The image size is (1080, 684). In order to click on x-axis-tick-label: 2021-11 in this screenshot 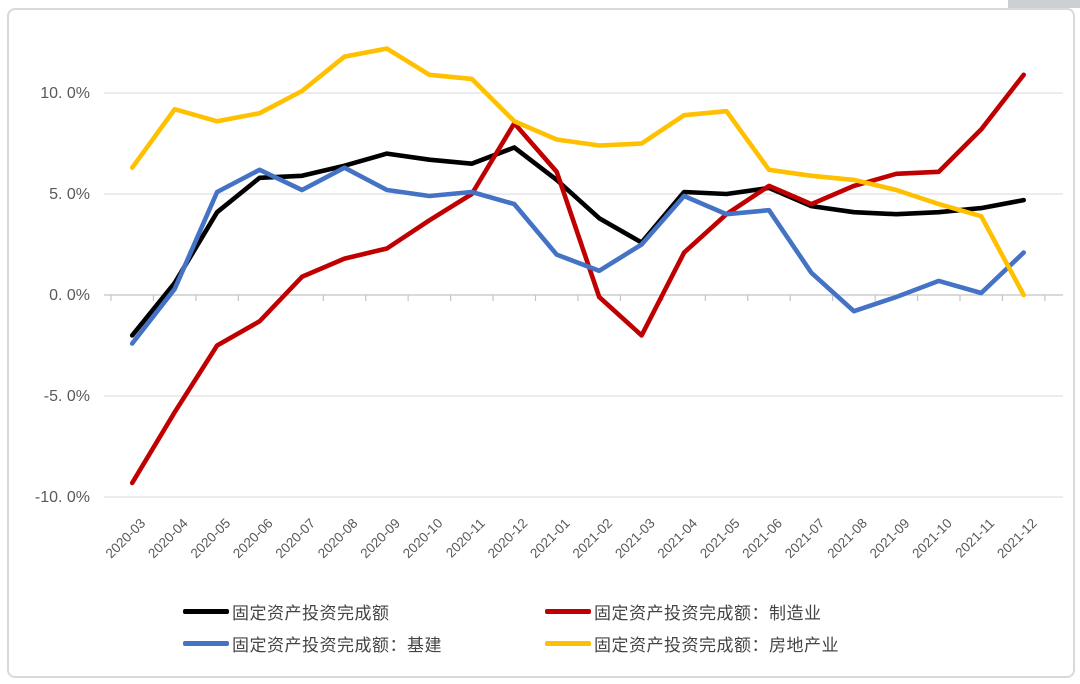, I will do `click(974, 538)`.